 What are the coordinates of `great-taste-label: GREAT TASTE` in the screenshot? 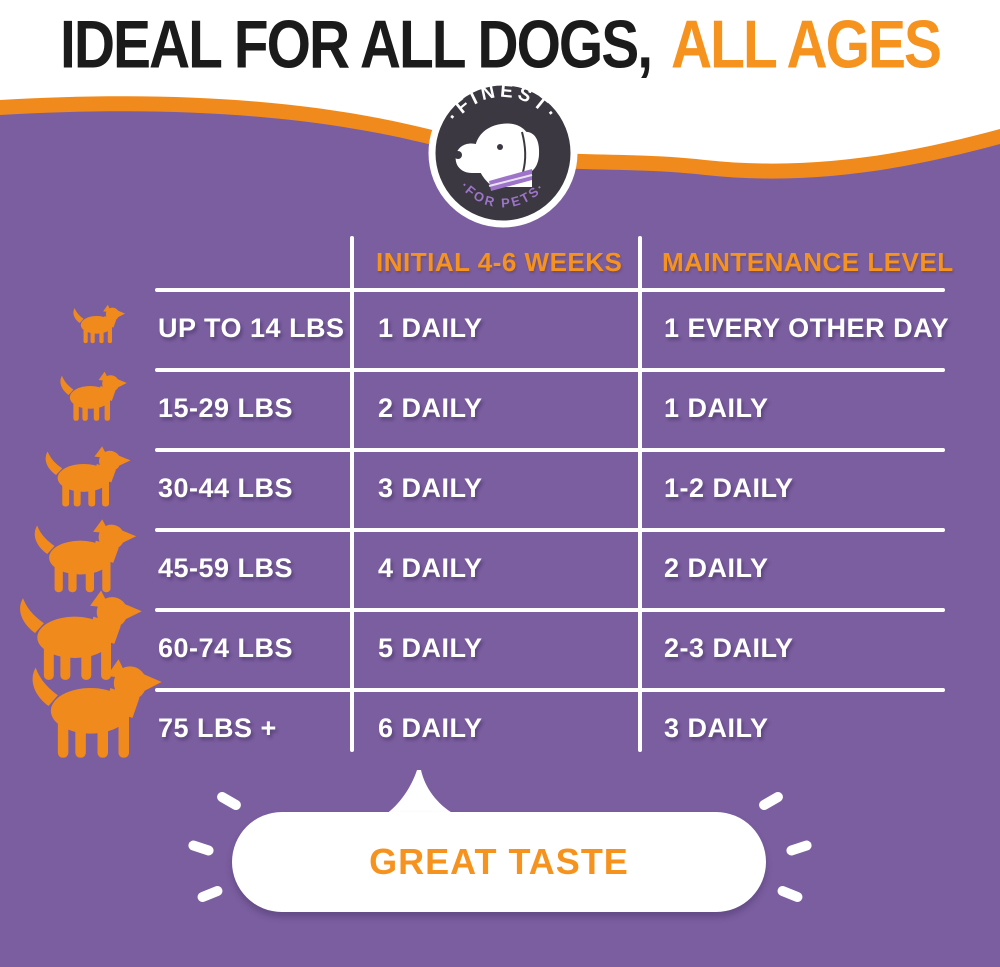 It's located at (499, 861).